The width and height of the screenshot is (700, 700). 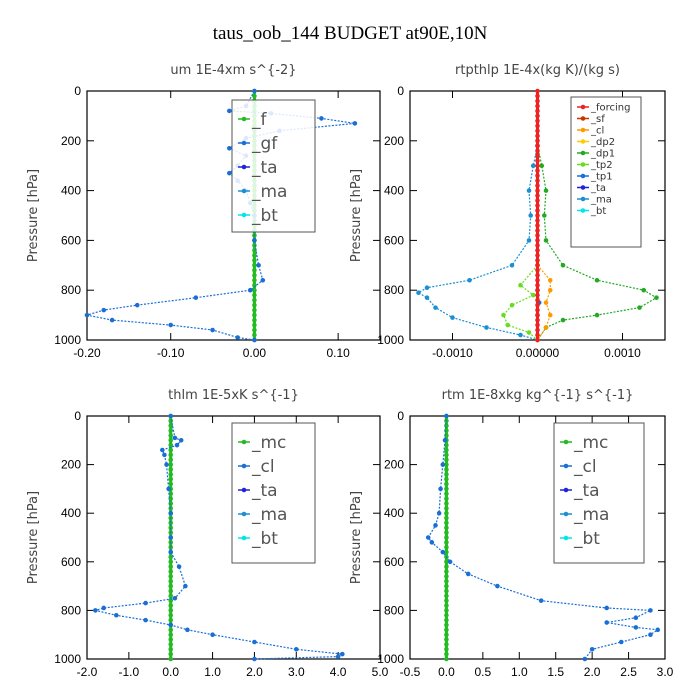 I want to click on x-tick-label: 3.0, so click(x=296, y=672).